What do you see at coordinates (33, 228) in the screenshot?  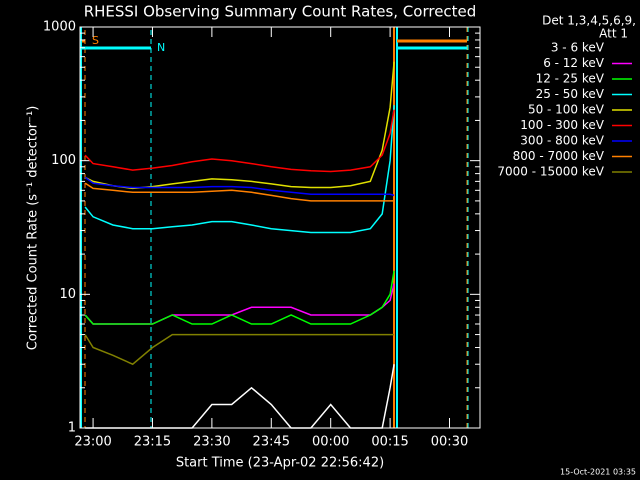 I see `y-axis-label: Corrected Count Rate (s⁻¹ detector⁻¹)` at bounding box center [33, 228].